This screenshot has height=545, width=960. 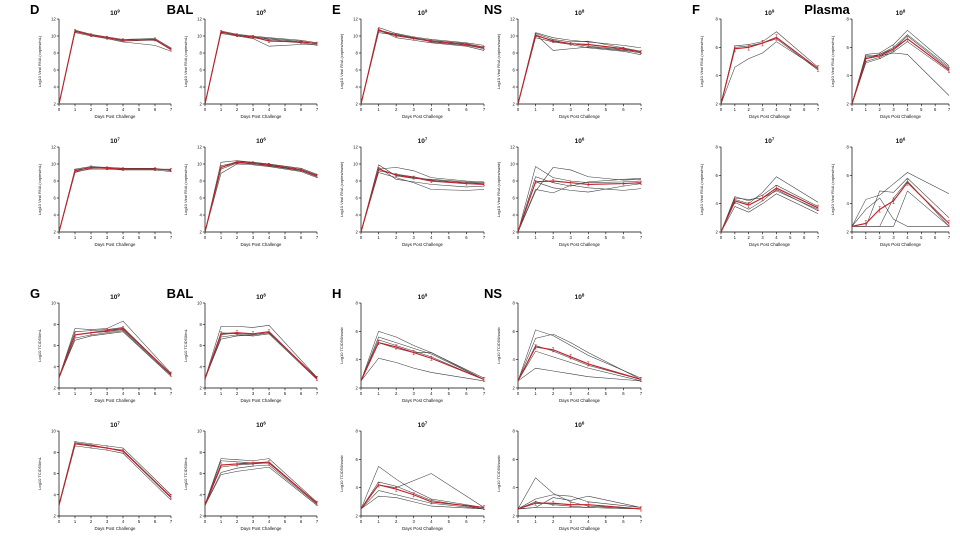 I want to click on y-axis-label: Log10 TCID50/swab, so click(x=498, y=473).